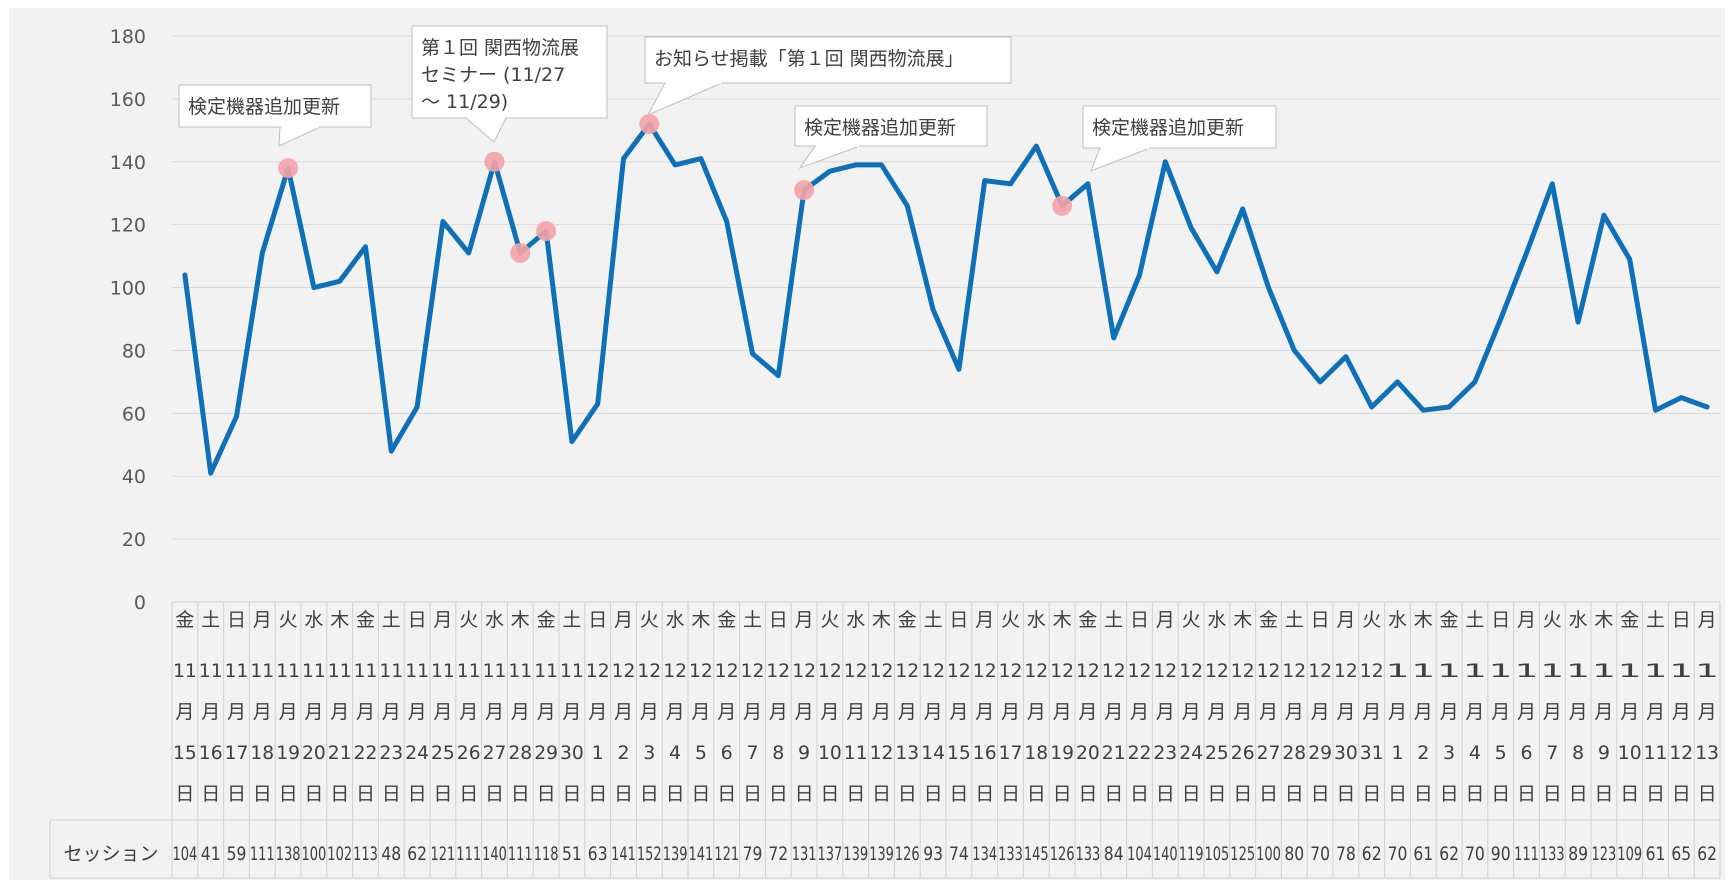  I want to click on session-value: 138, so click(288, 854).